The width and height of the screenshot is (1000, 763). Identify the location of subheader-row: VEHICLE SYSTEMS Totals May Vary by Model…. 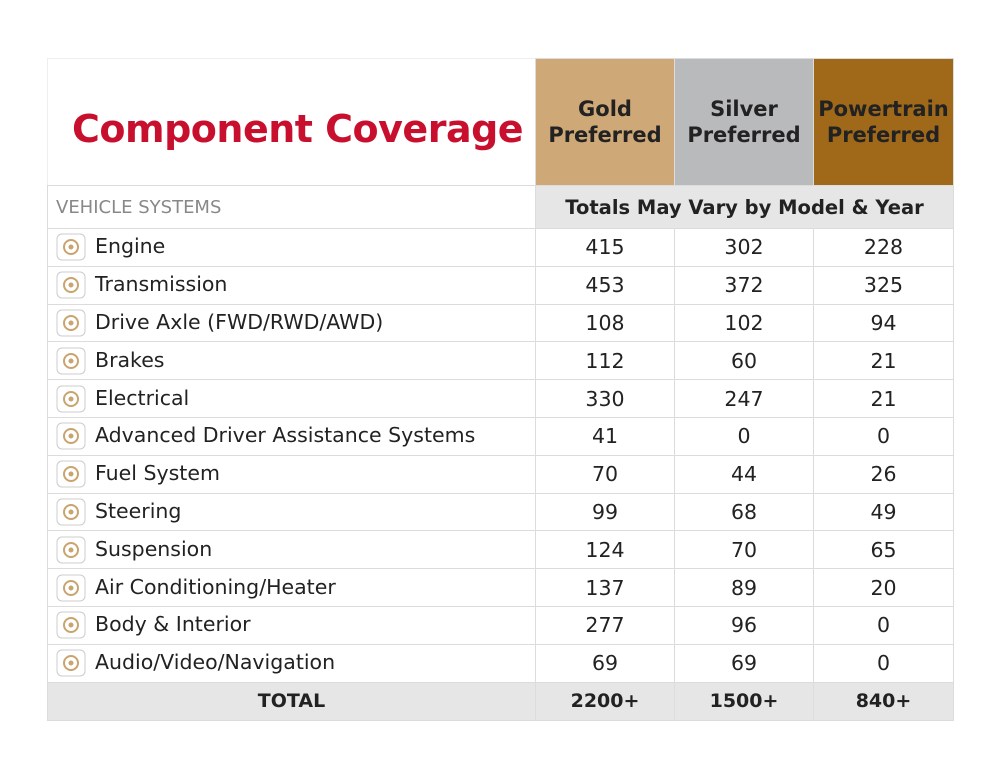
(500, 207).